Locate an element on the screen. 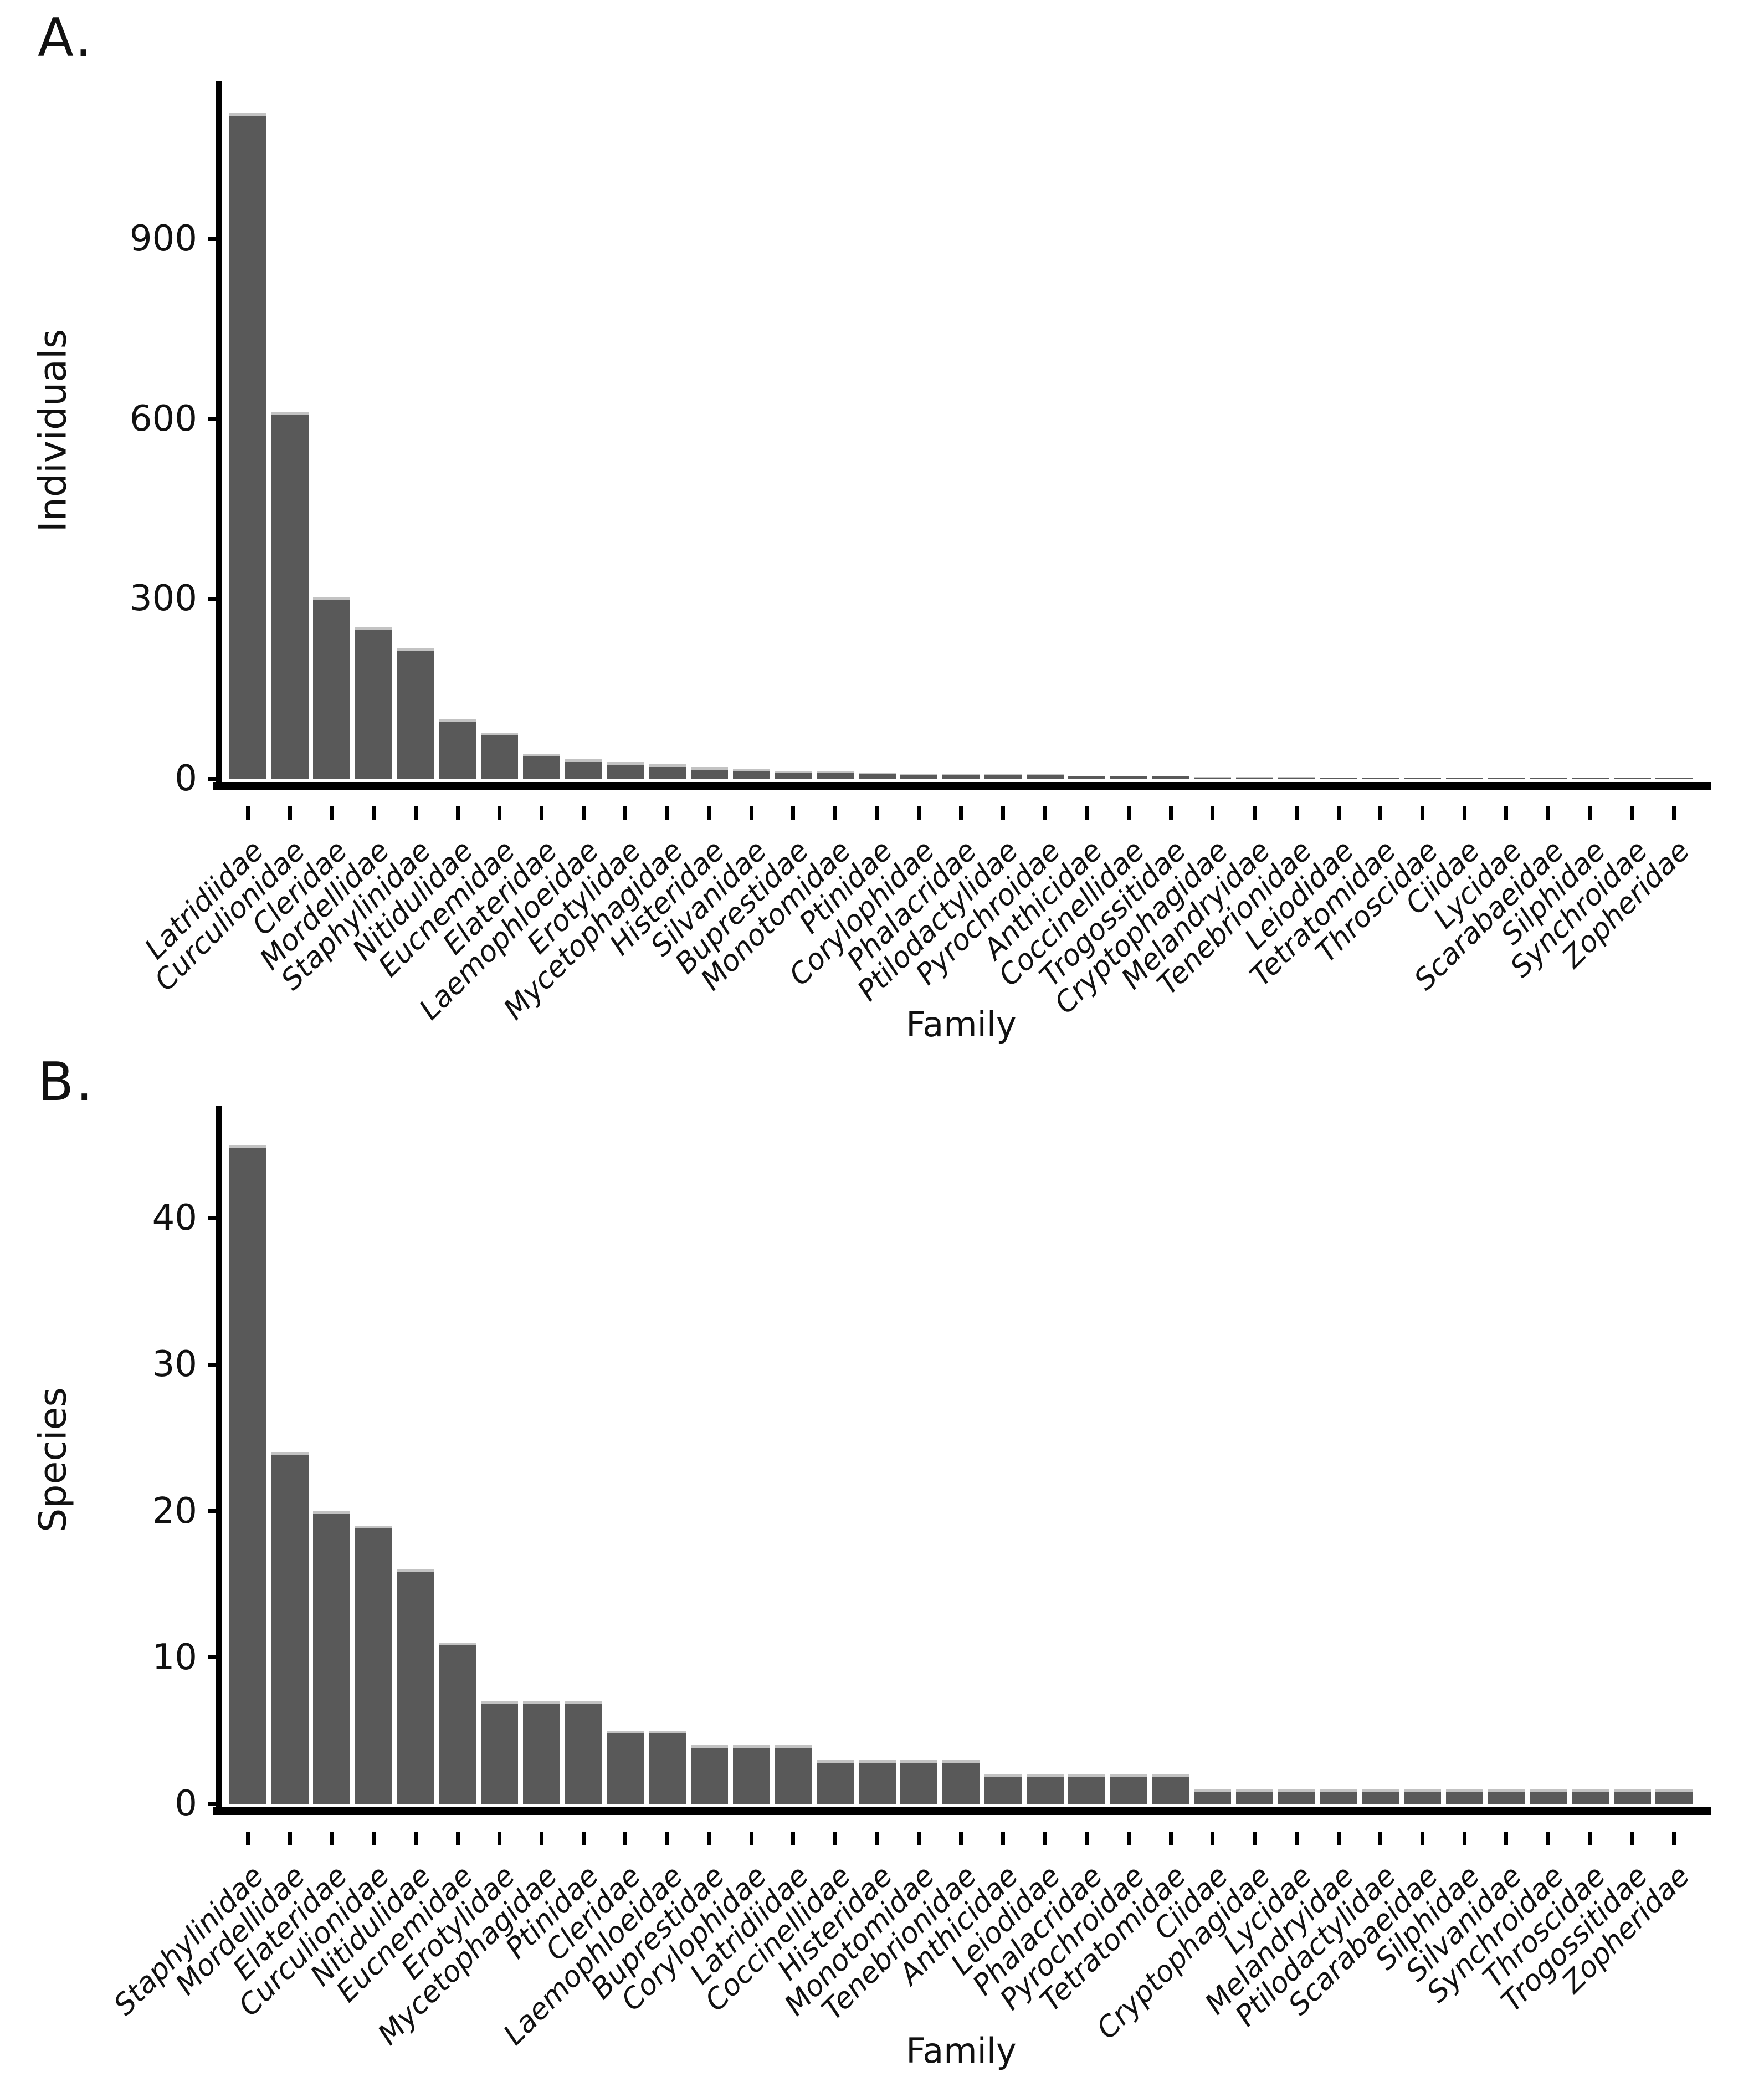  y-tick-label: 20 is located at coordinates (175, 1511).